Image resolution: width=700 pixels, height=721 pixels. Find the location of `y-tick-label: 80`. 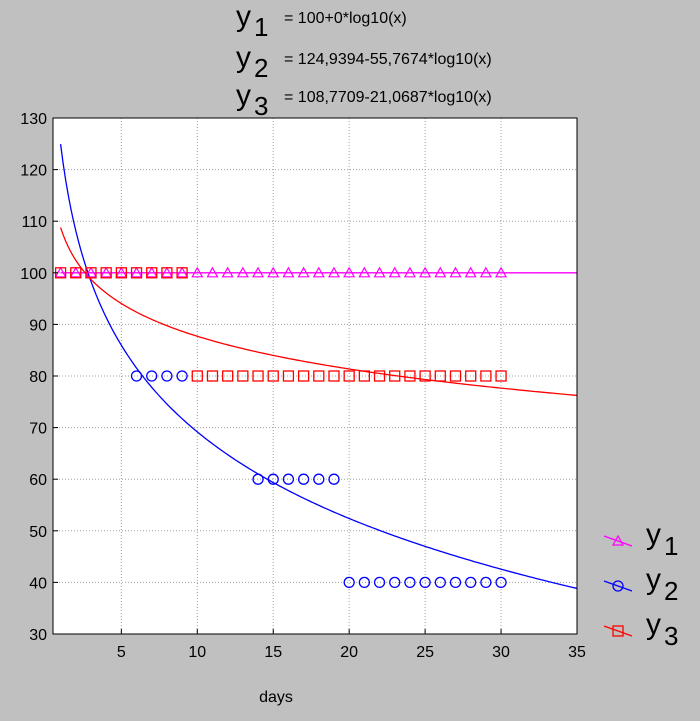

y-tick-label: 80 is located at coordinates (38, 377).